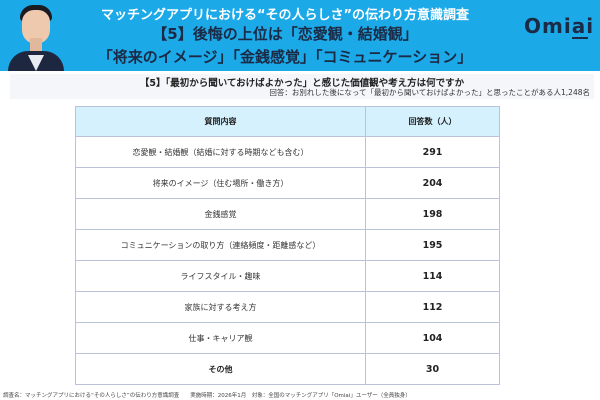 This screenshot has width=600, height=400. I want to click on table-row: ライフスタイル・趣味 114, so click(287, 276).